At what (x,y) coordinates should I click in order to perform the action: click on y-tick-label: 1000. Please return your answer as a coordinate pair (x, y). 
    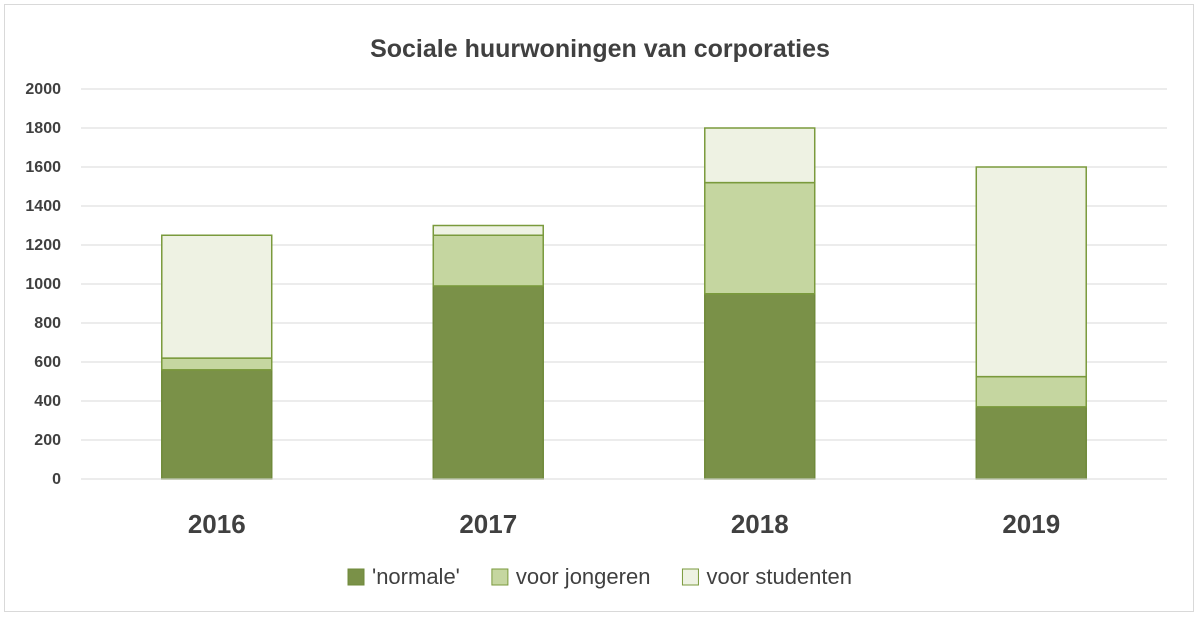
    Looking at the image, I should click on (43, 284).